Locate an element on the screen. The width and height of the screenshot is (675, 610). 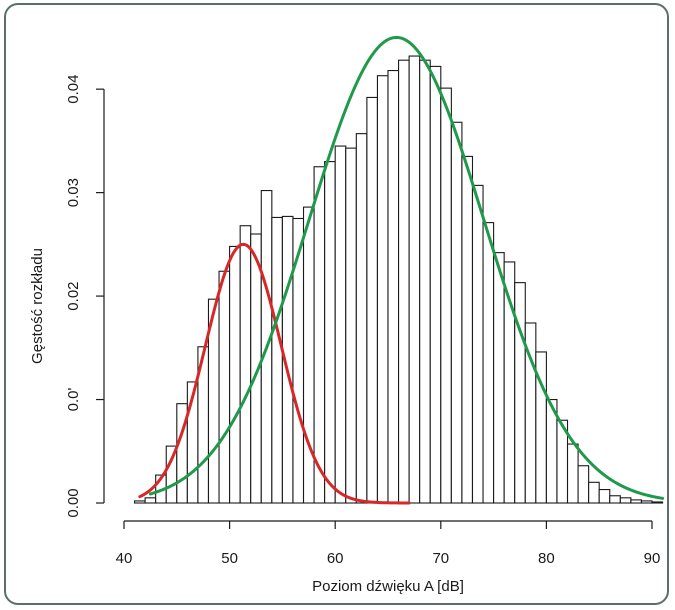
x-tick-label: 50 is located at coordinates (229, 558).